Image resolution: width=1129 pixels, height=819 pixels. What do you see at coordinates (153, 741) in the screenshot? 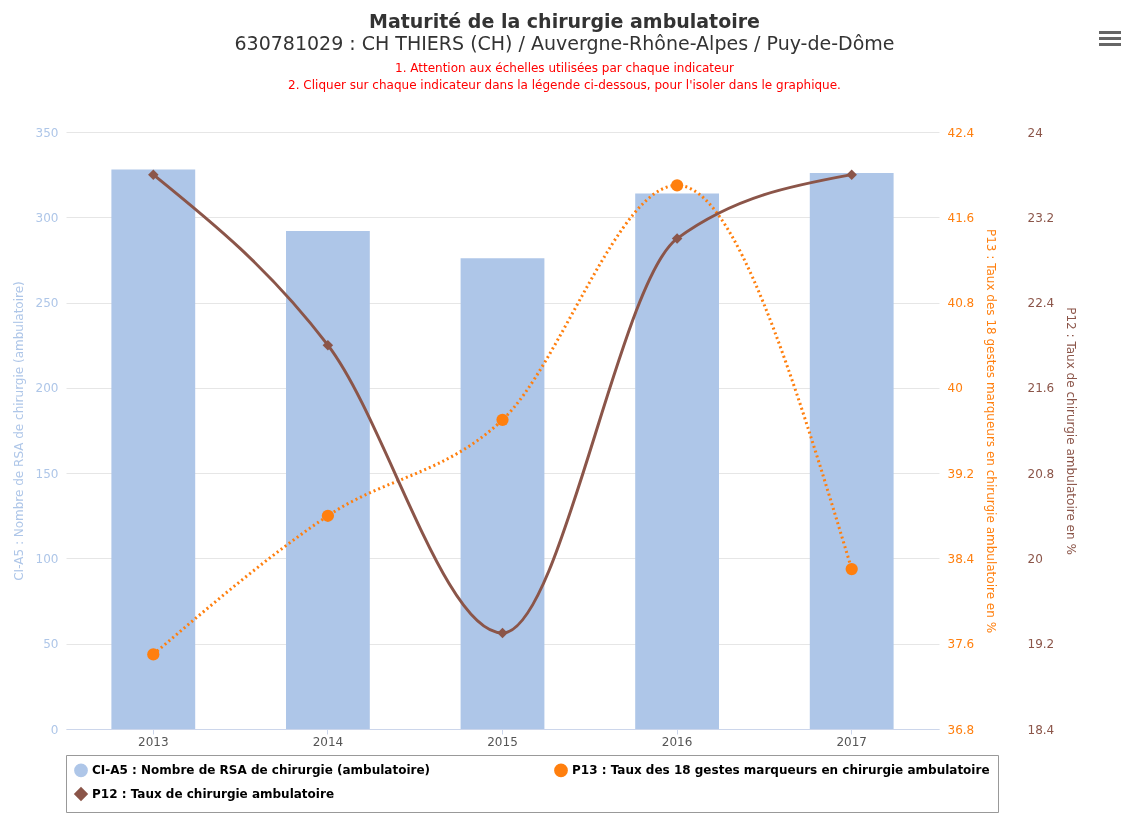
I see `x-tick-label: 2013` at bounding box center [153, 741].